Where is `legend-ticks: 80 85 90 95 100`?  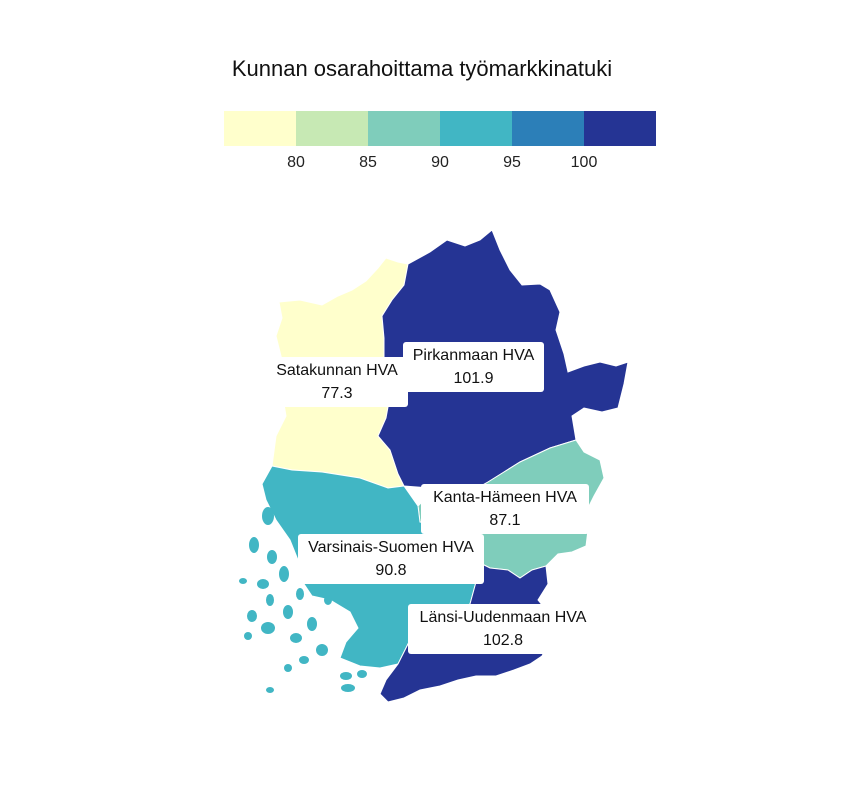 legend-ticks: 80 85 90 95 100 is located at coordinates (440, 164).